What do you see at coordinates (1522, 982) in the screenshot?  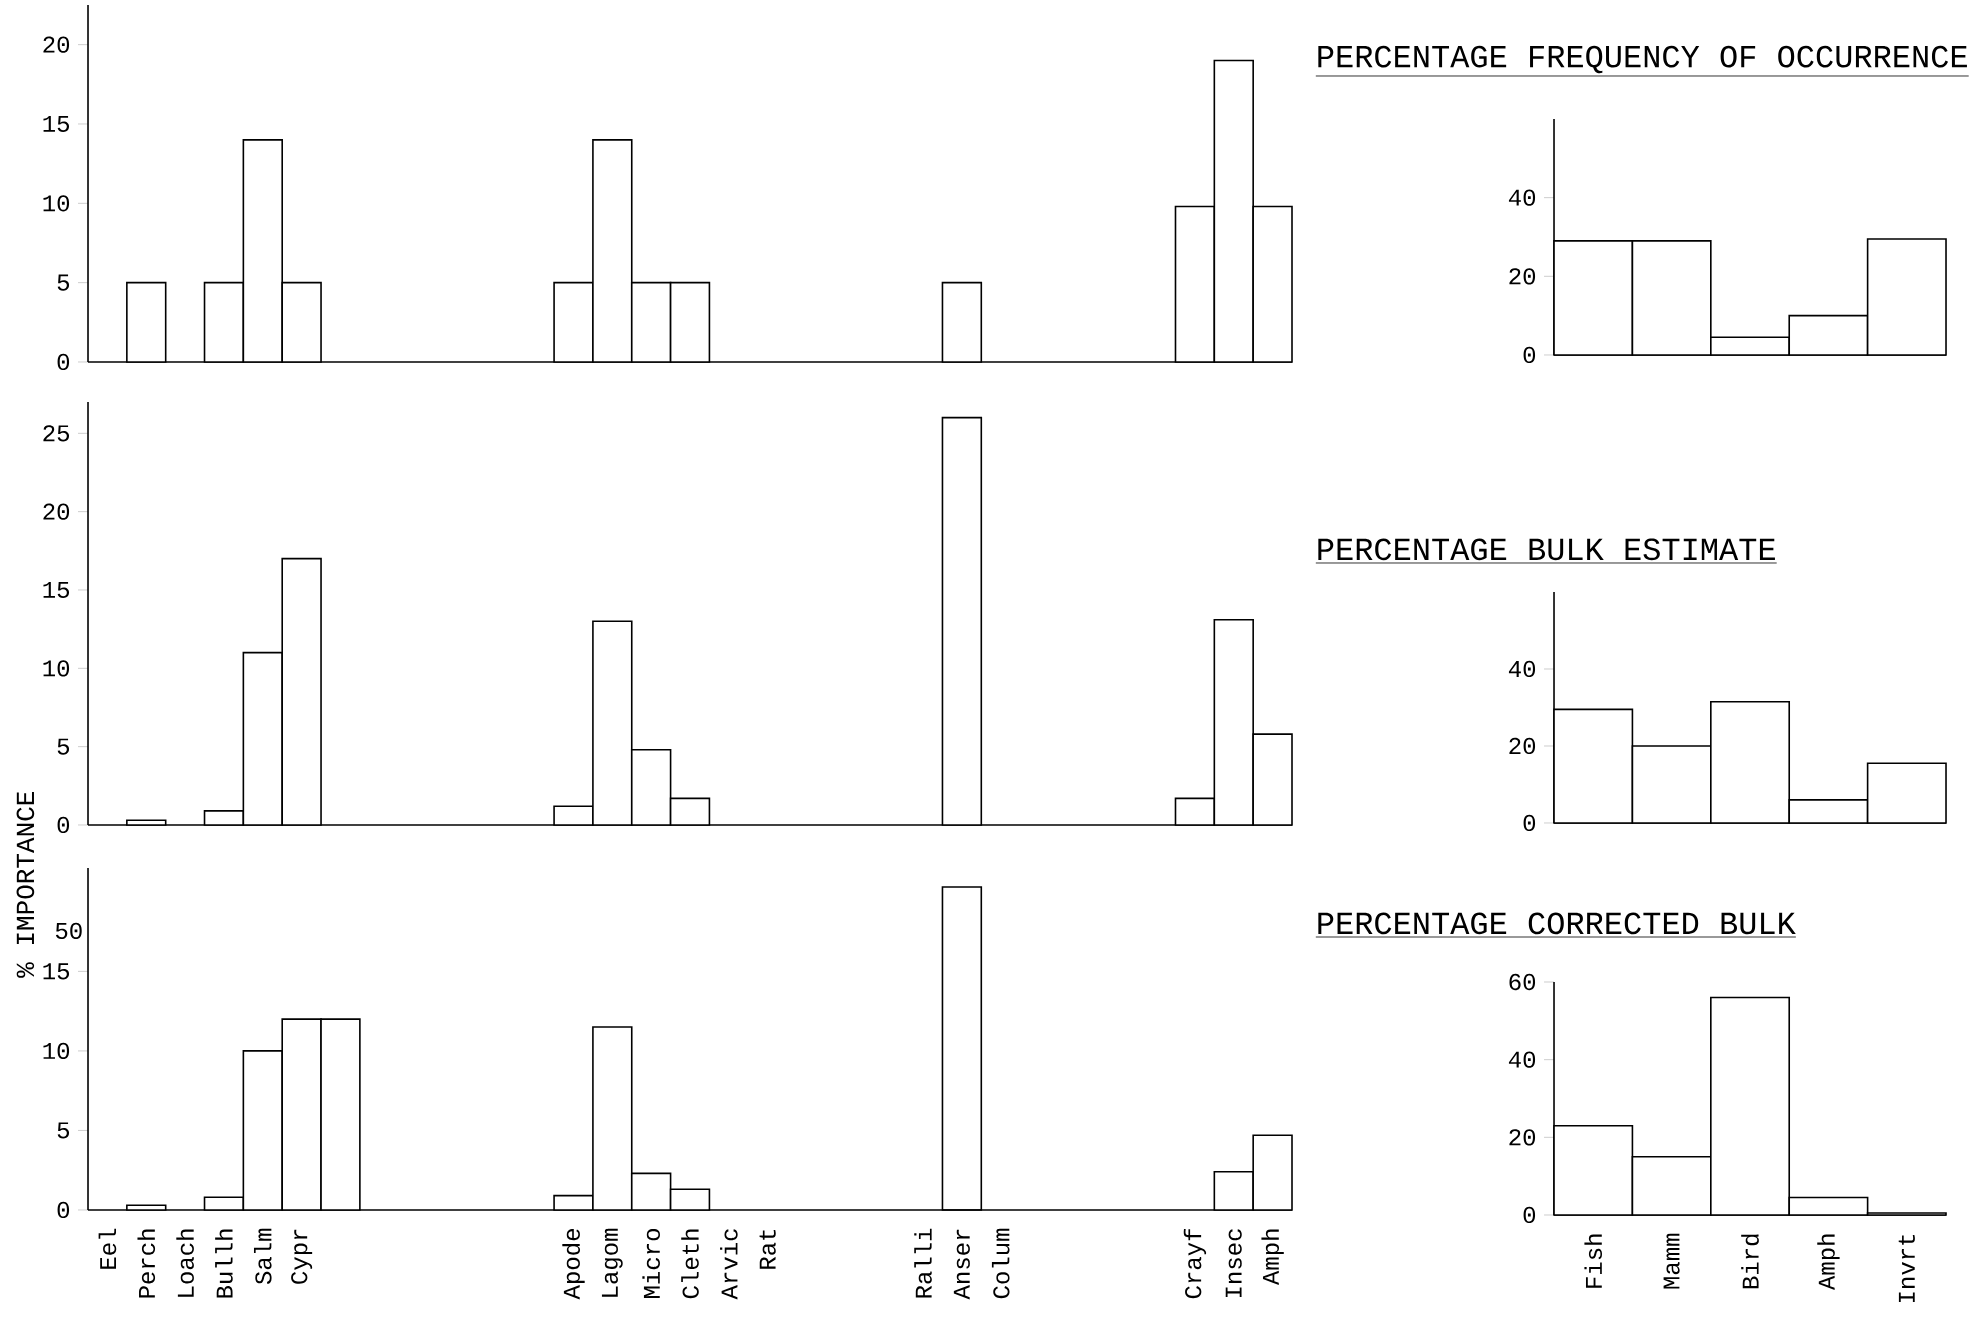 I see `y-tick-label: 60` at bounding box center [1522, 982].